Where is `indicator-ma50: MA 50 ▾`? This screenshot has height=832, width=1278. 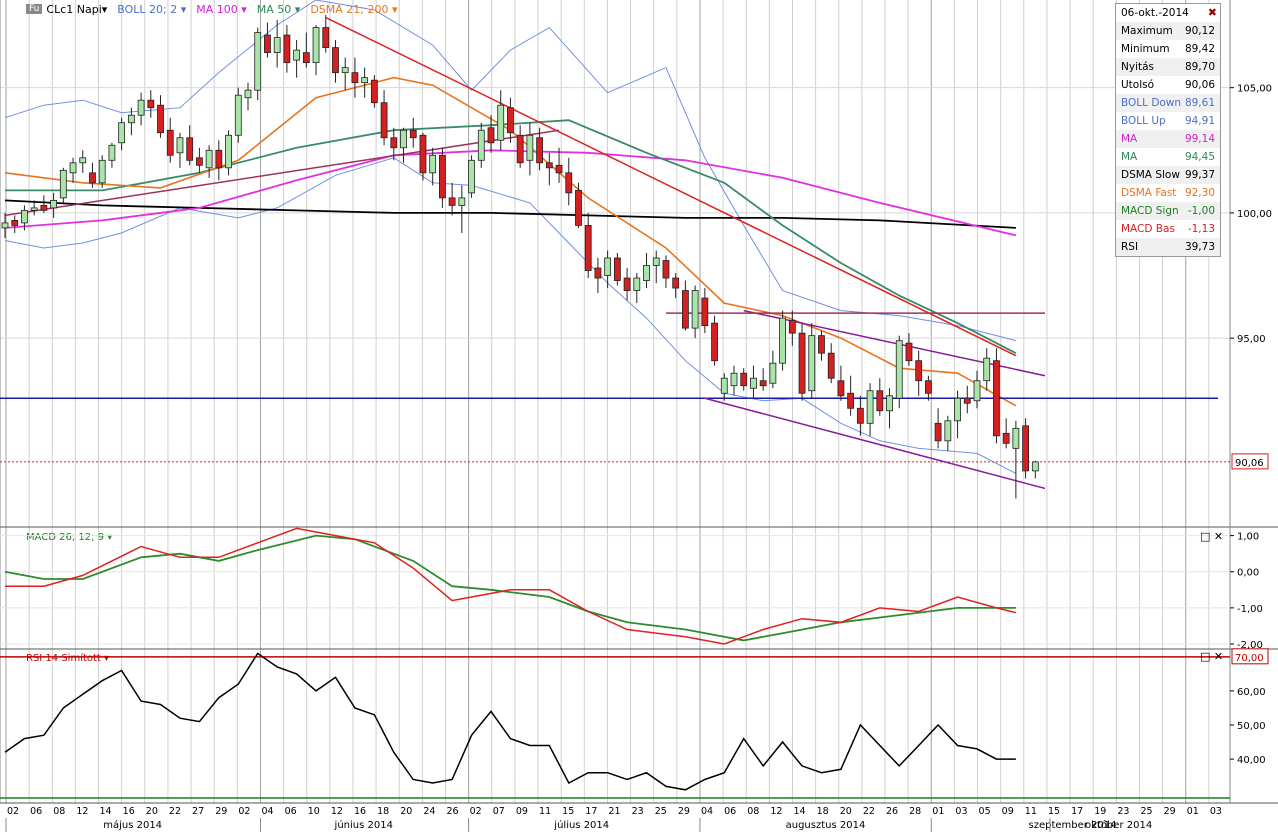 indicator-ma50: MA 50 ▾ is located at coordinates (278, 9).